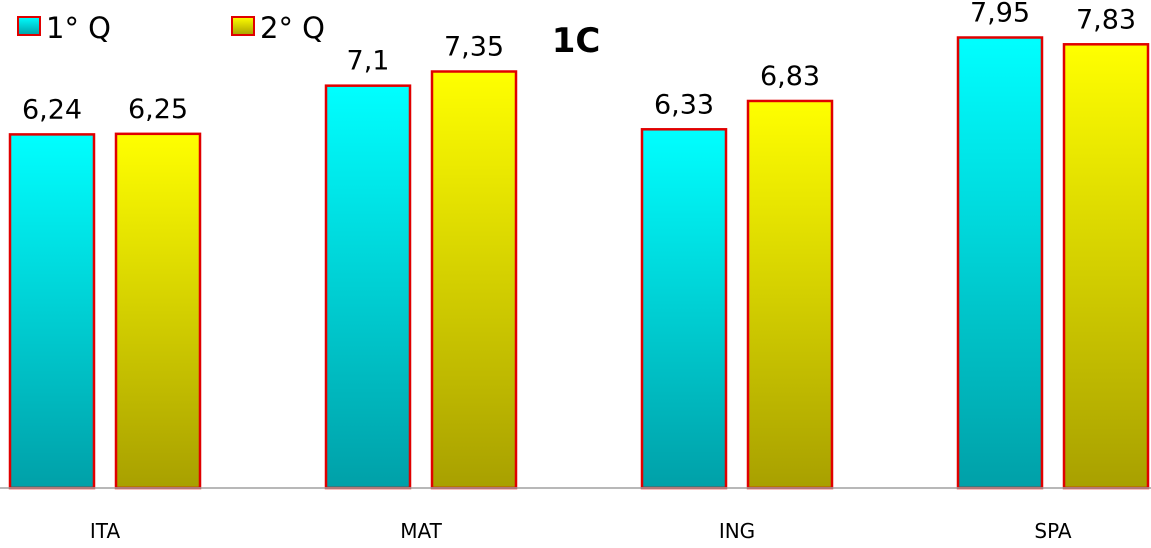 The image size is (1151, 548). What do you see at coordinates (1000, 14) in the screenshot?
I see `value-label-spa-series-1: 7,95` at bounding box center [1000, 14].